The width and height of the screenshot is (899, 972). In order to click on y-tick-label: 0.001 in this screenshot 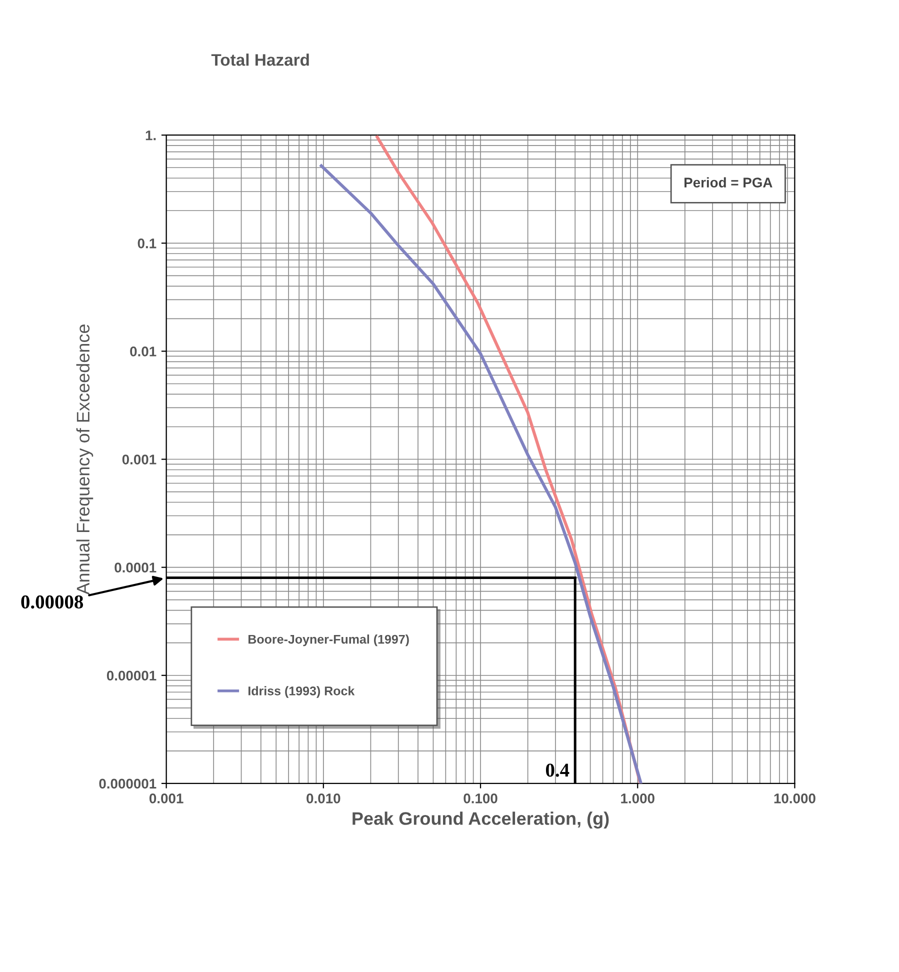, I will do `click(139, 459)`.